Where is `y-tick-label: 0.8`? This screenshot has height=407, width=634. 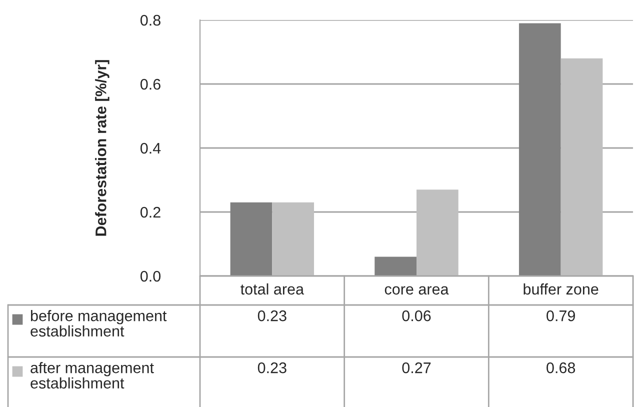
y-tick-label: 0.8 is located at coordinates (150, 20).